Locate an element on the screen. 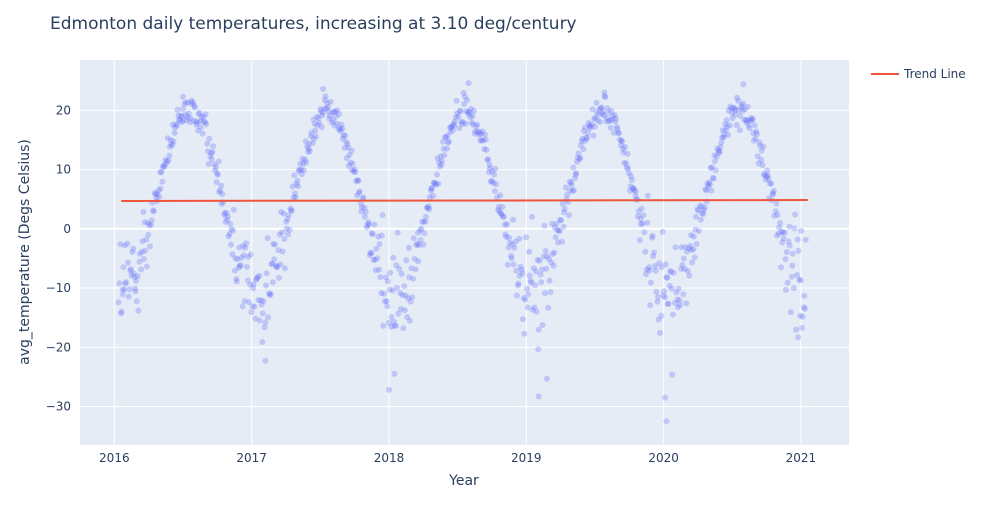  legend: Trend Line is located at coordinates (918, 74).